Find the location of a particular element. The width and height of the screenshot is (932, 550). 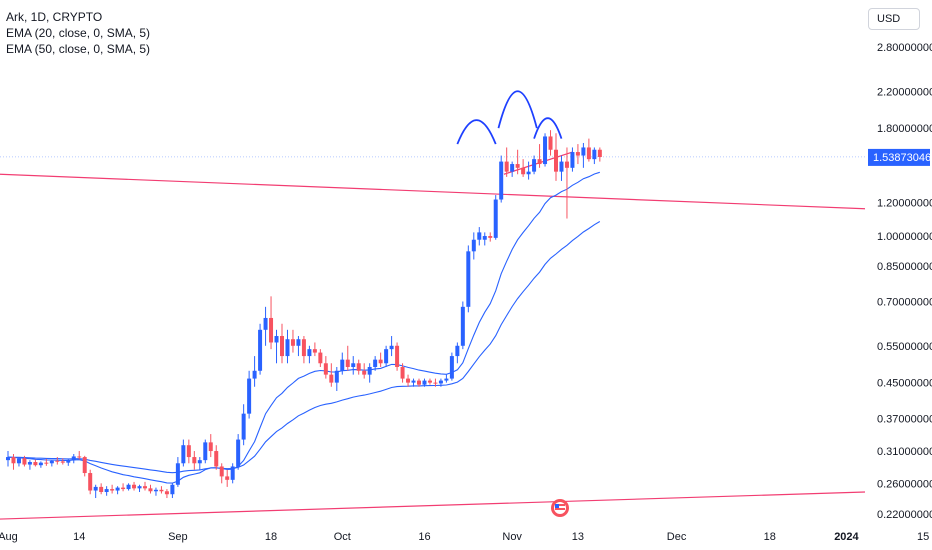

left-shoulder-arc is located at coordinates (476, 132).